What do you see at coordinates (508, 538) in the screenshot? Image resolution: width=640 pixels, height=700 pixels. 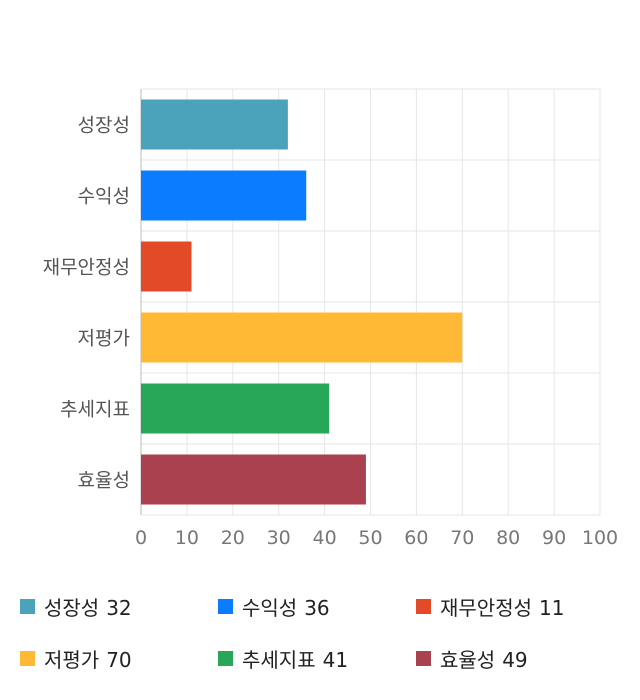 I see `x-tick-label: 80` at bounding box center [508, 538].